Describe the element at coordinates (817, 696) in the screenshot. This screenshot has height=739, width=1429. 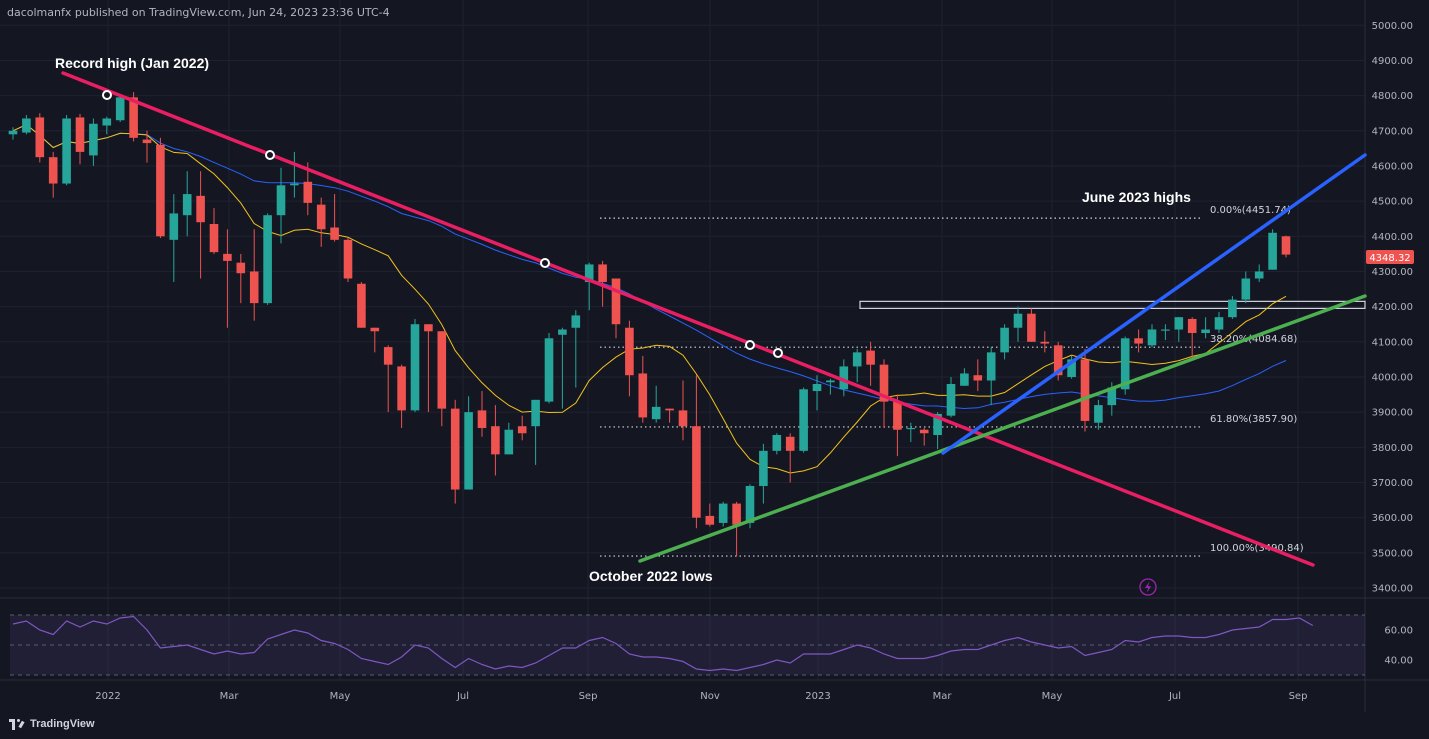
I see `x-tick-label: 2023` at that location.